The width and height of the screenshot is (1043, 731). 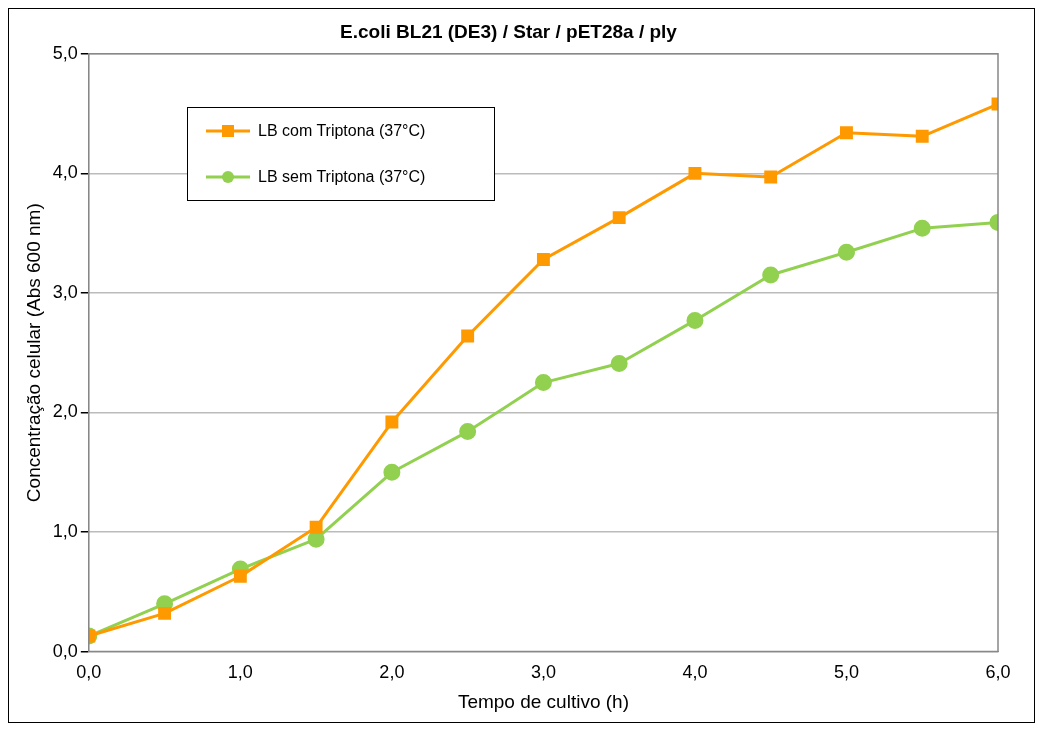 What do you see at coordinates (65, 411) in the screenshot?
I see `y-tick-label: 2,0` at bounding box center [65, 411].